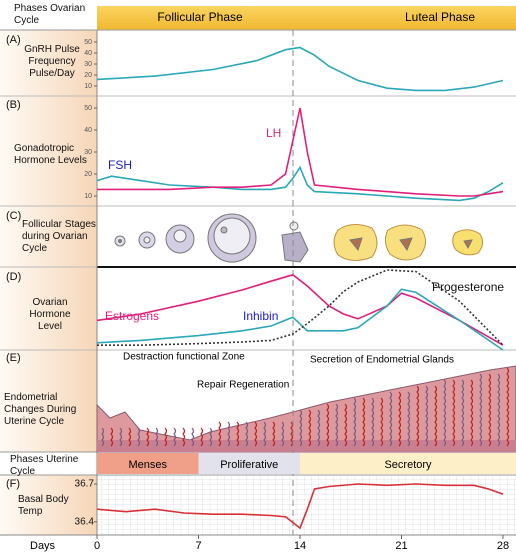 The height and width of the screenshot is (554, 516). I want to click on follicles, so click(299, 238).